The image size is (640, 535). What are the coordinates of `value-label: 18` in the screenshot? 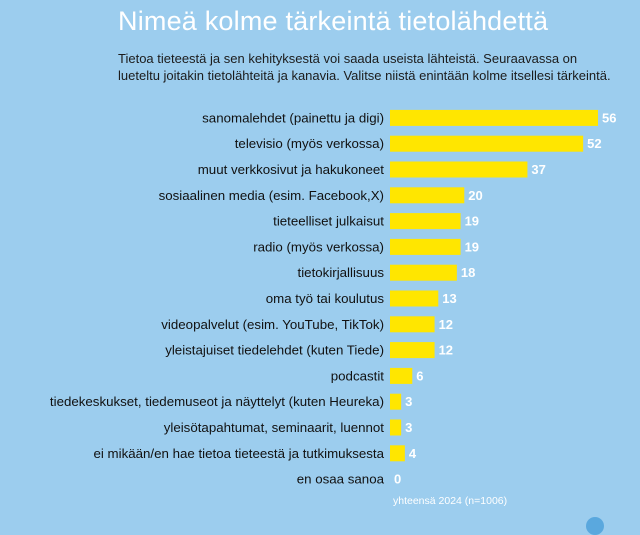 It's located at (468, 272).